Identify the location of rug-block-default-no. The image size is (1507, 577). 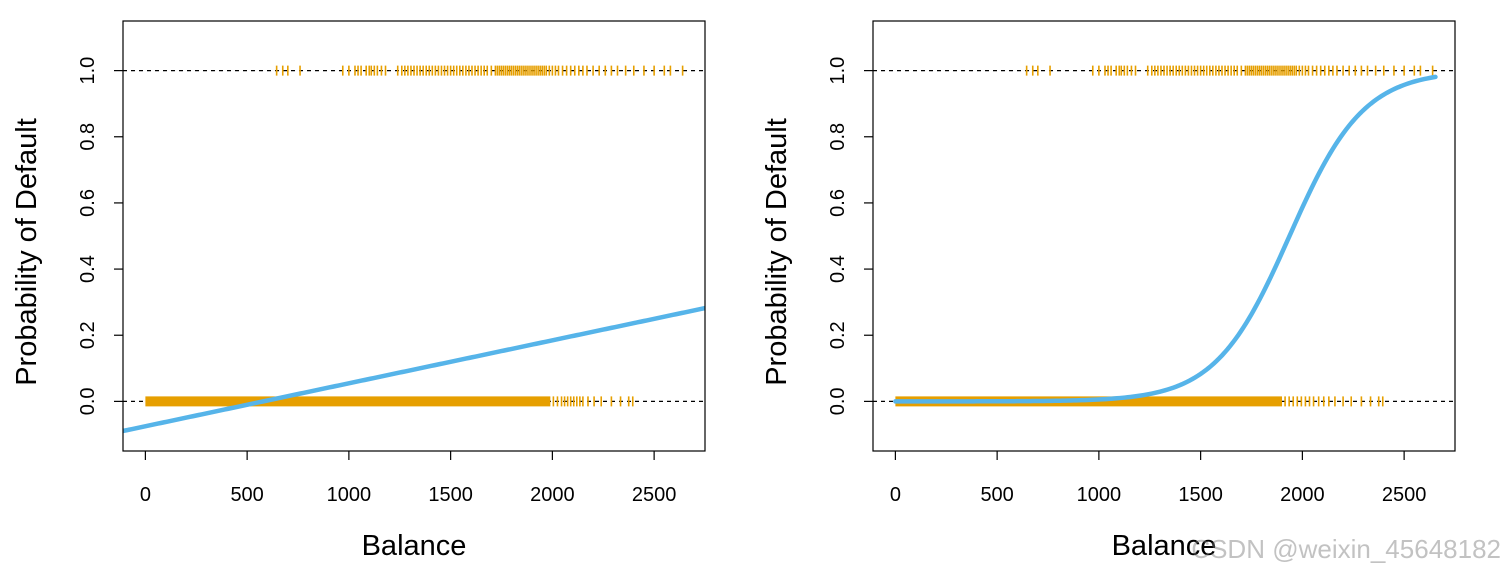
(348, 401).